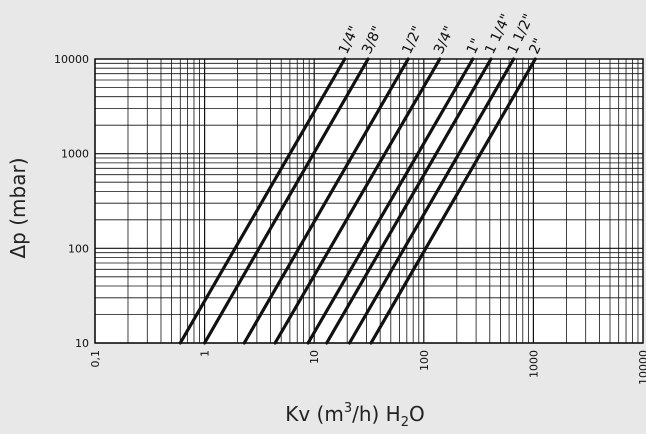  Describe the element at coordinates (474, 46) in the screenshot. I see `series-label: 1"` at that location.